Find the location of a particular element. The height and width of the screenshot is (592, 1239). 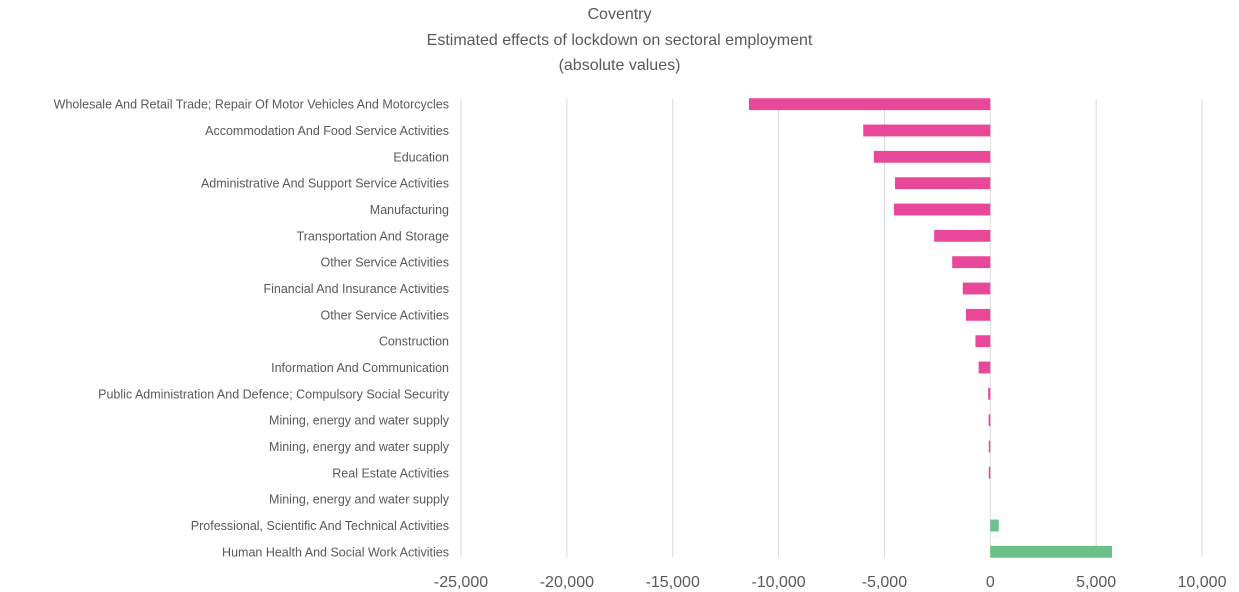

category-label: Real Estate Activities is located at coordinates (390, 473).